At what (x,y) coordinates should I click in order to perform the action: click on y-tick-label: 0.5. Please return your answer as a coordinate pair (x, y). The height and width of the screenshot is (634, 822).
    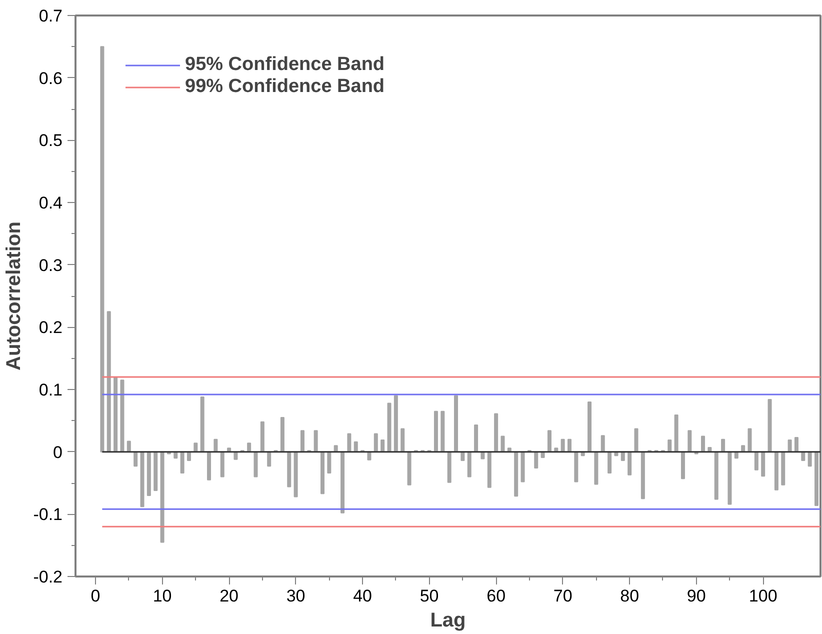
    Looking at the image, I should click on (50, 140).